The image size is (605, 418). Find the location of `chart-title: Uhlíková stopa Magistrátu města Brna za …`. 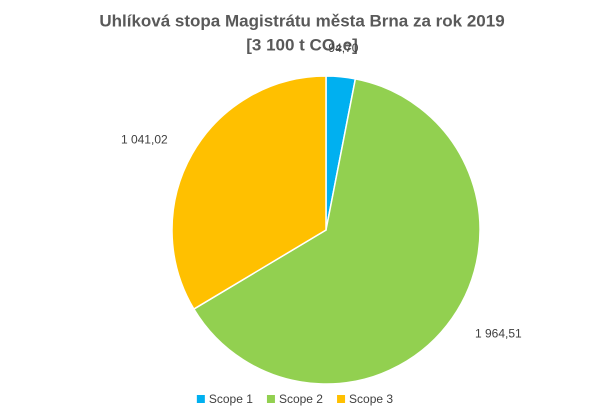

chart-title: Uhlíková stopa Magistrátu města Brna za … is located at coordinates (301, 20).